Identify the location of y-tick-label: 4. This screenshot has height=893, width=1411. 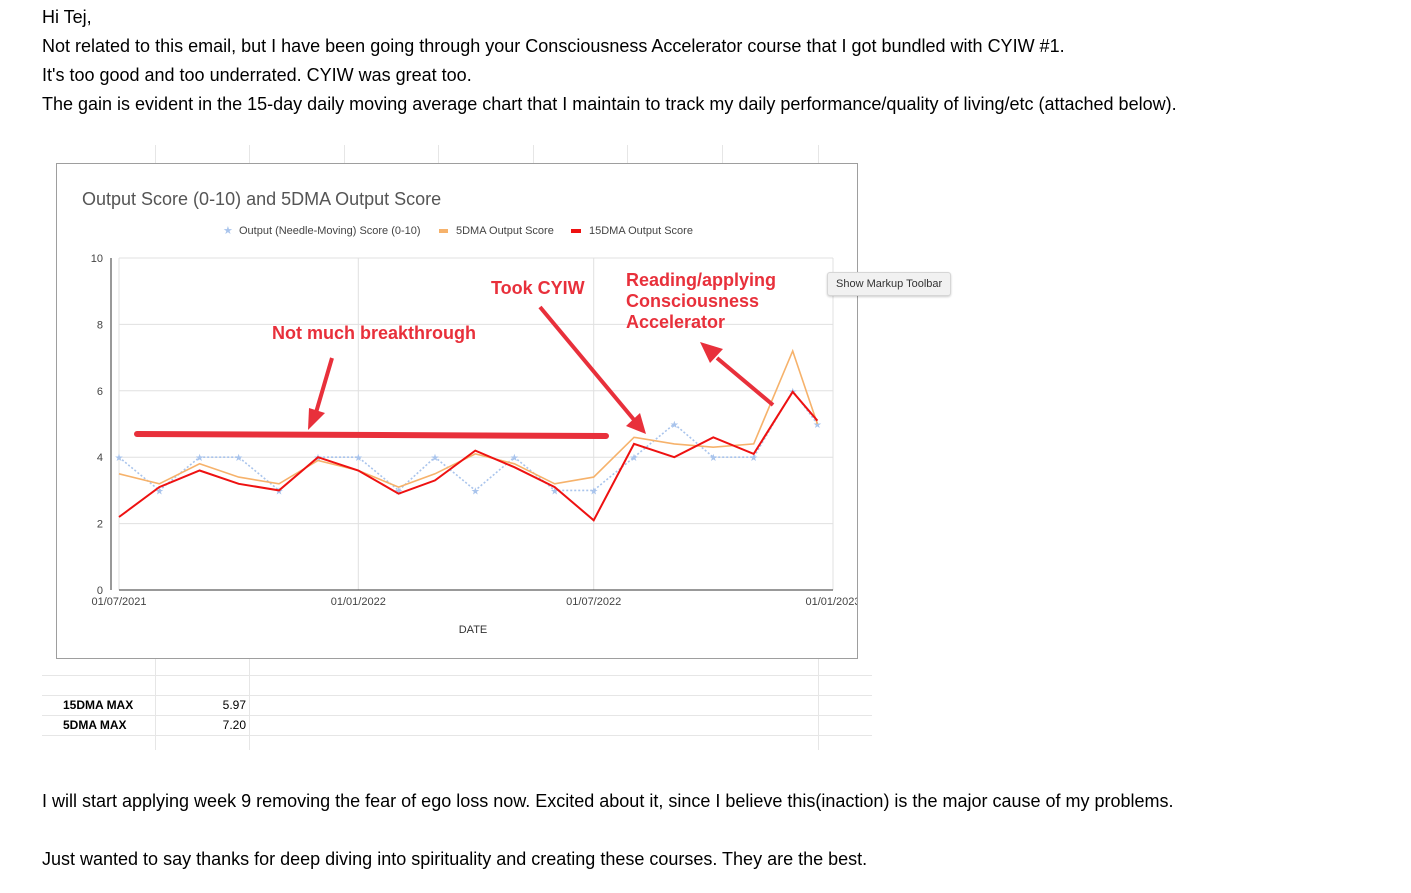
(100, 458).